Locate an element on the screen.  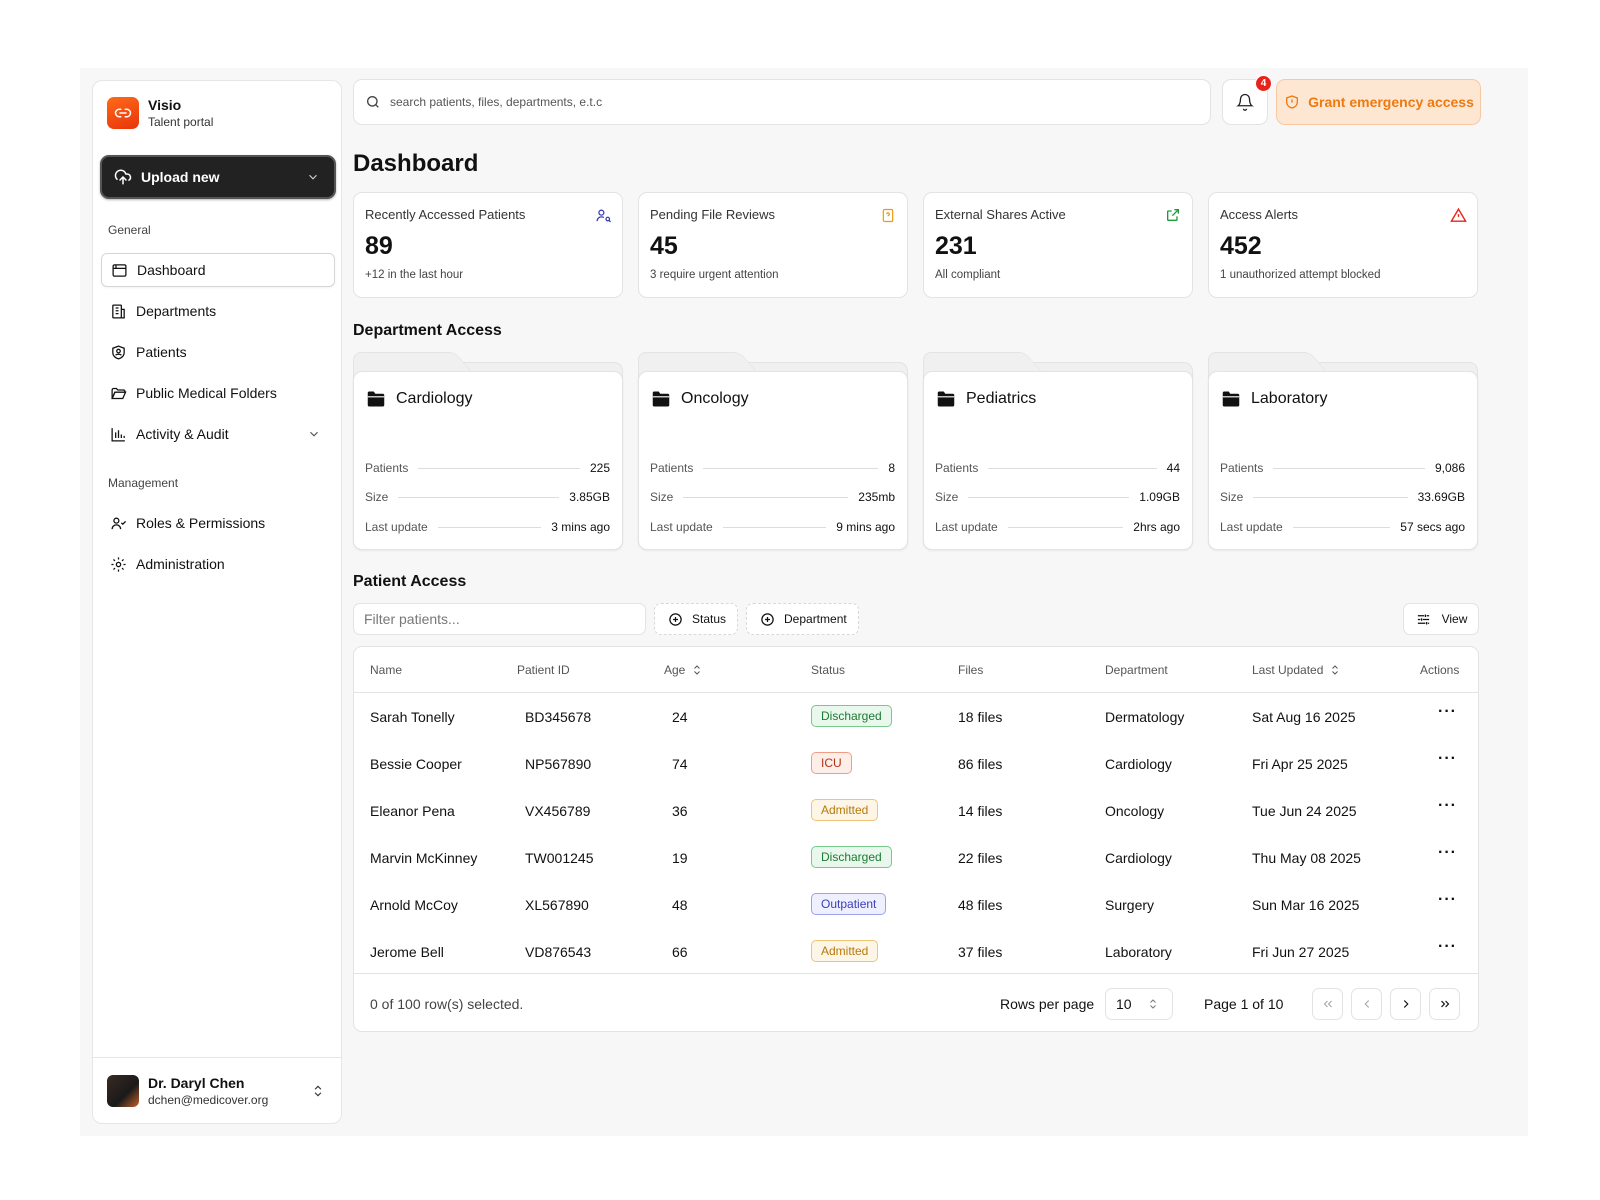
sidebar-item-patients: Patients is located at coordinates (218, 352).